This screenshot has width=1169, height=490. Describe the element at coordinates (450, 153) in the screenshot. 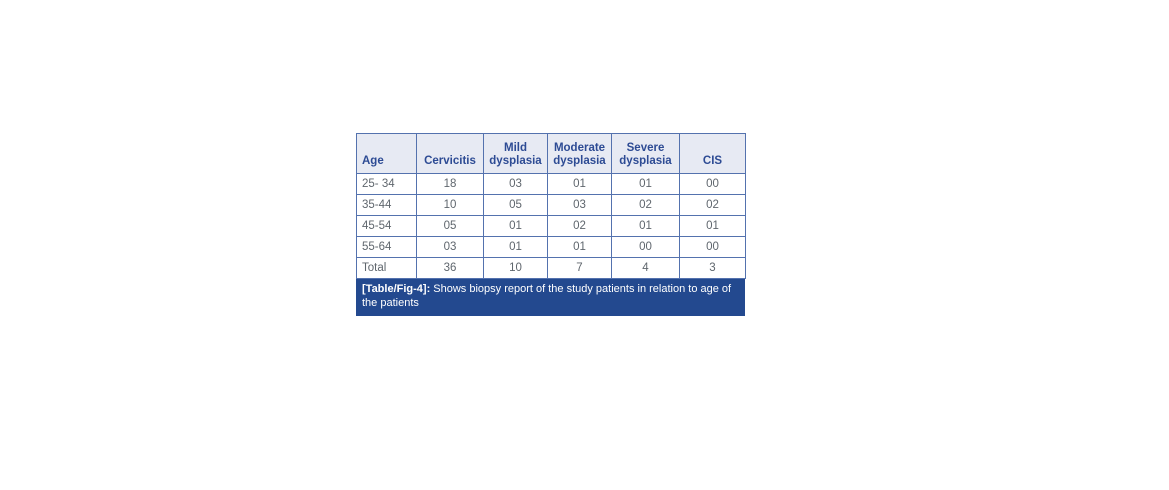

I see `column-header-cervicitis: Cervicitis` at that location.